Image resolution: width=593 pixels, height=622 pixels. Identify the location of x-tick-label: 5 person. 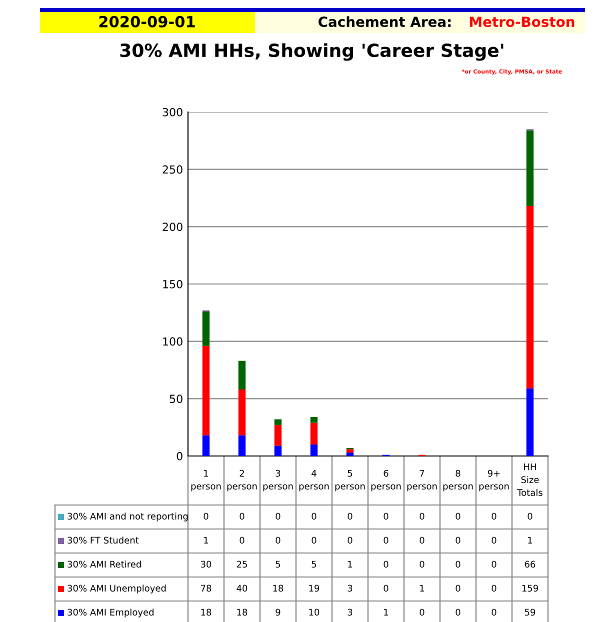
(350, 481).